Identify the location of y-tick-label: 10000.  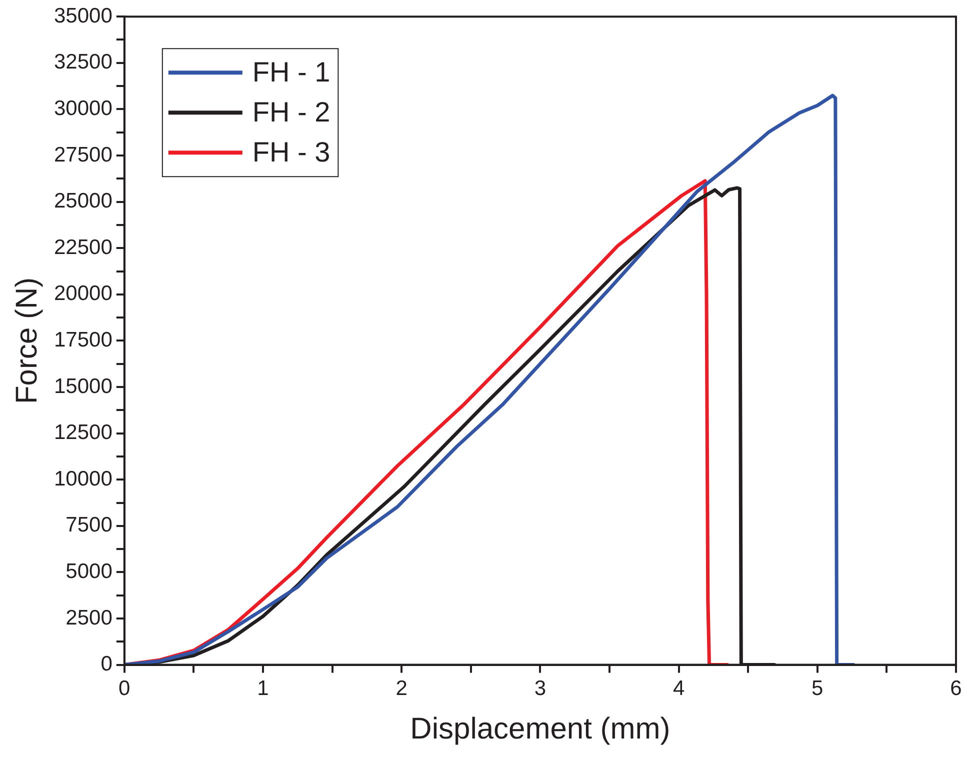
(83, 478).